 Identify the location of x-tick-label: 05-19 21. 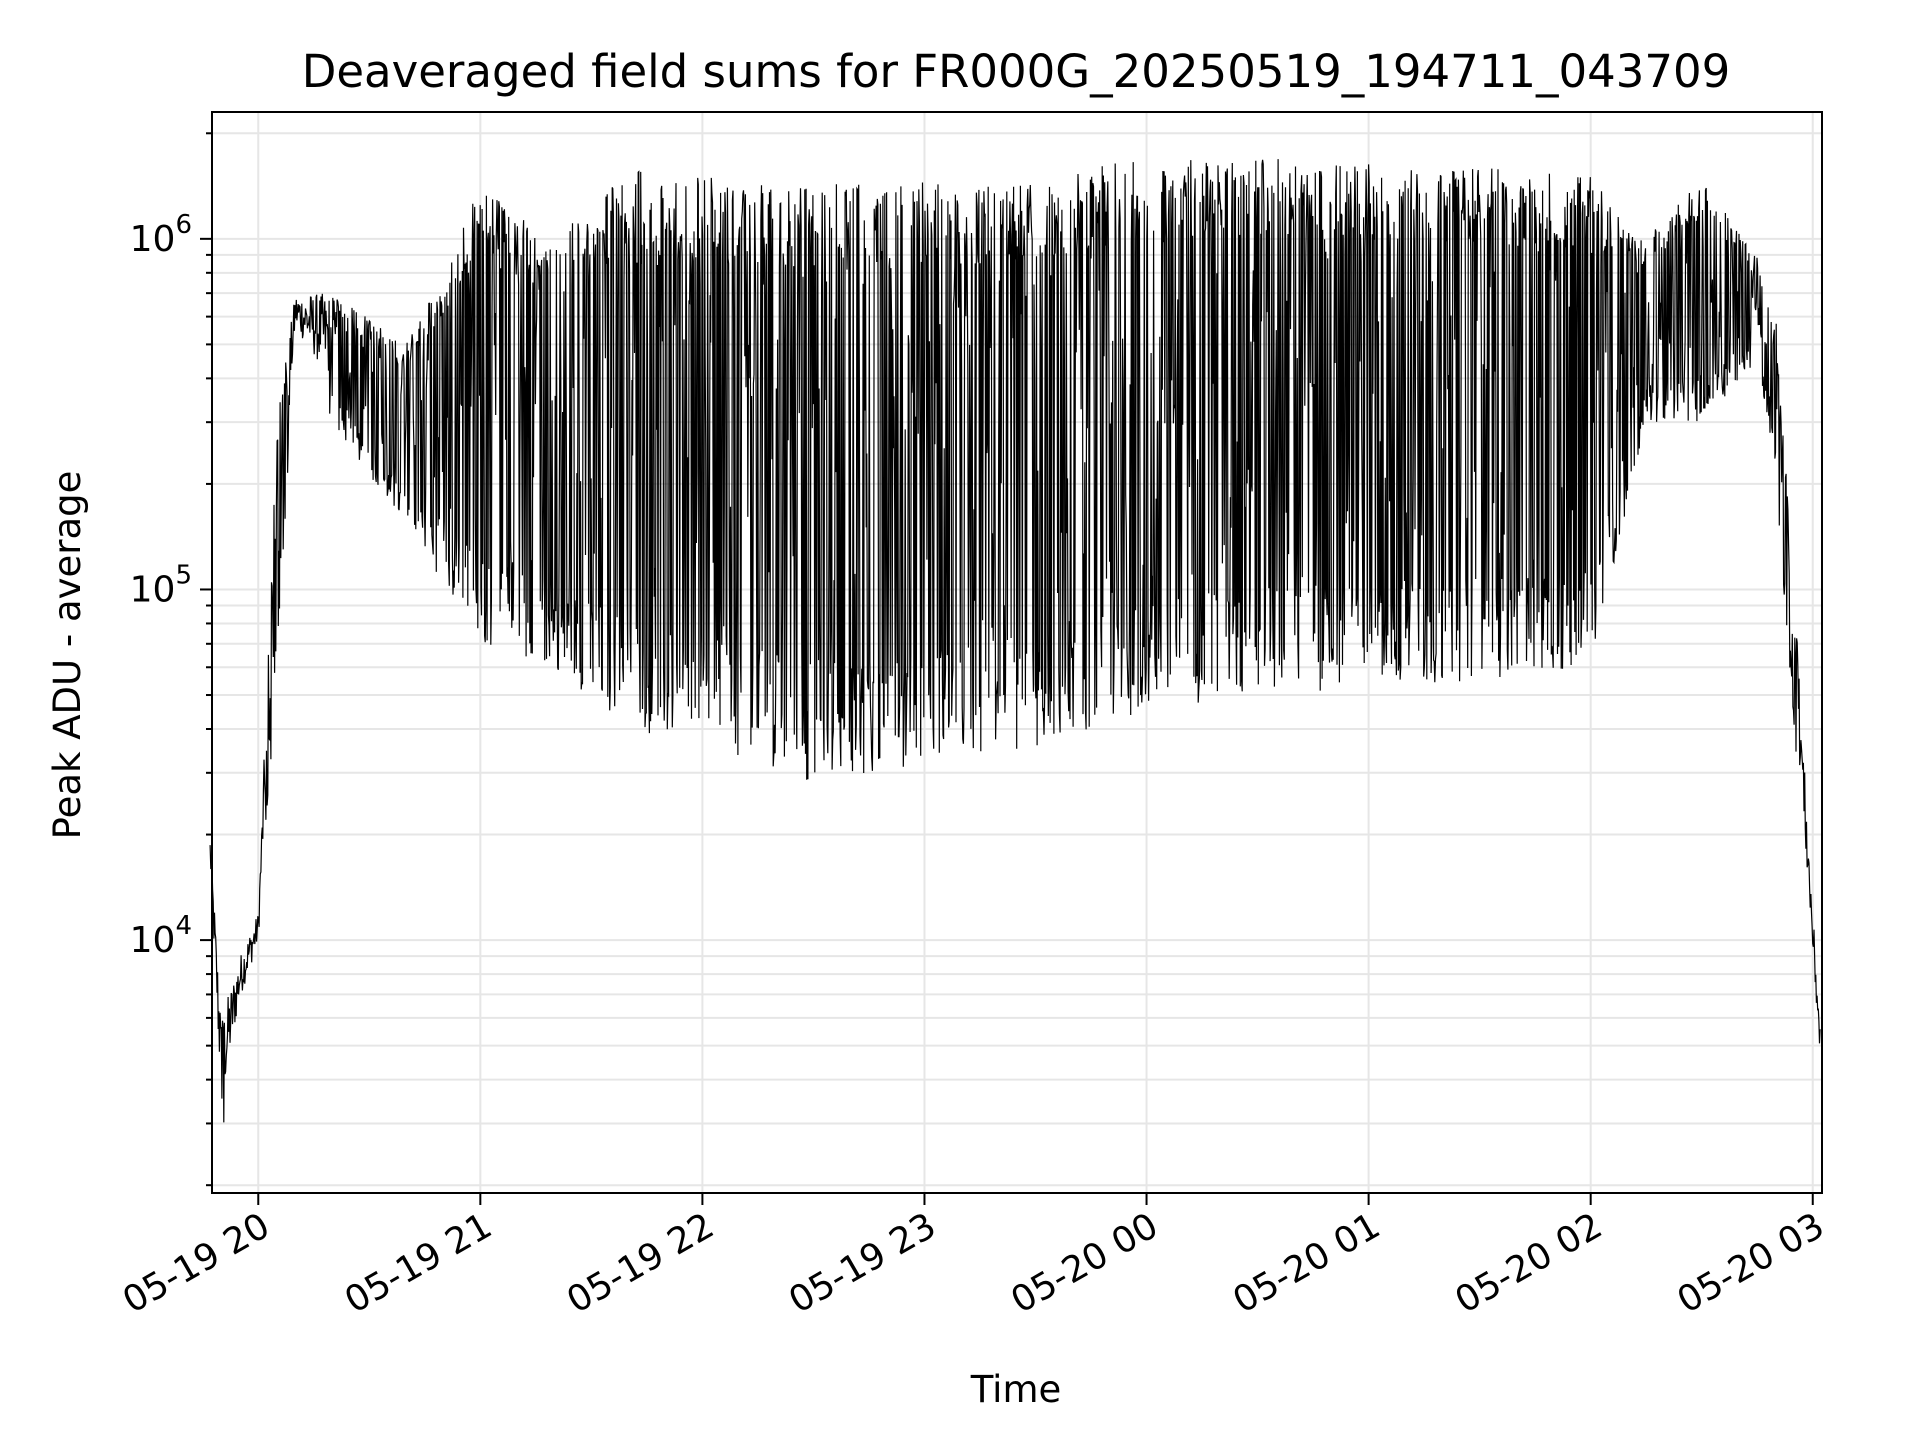
(418, 1263).